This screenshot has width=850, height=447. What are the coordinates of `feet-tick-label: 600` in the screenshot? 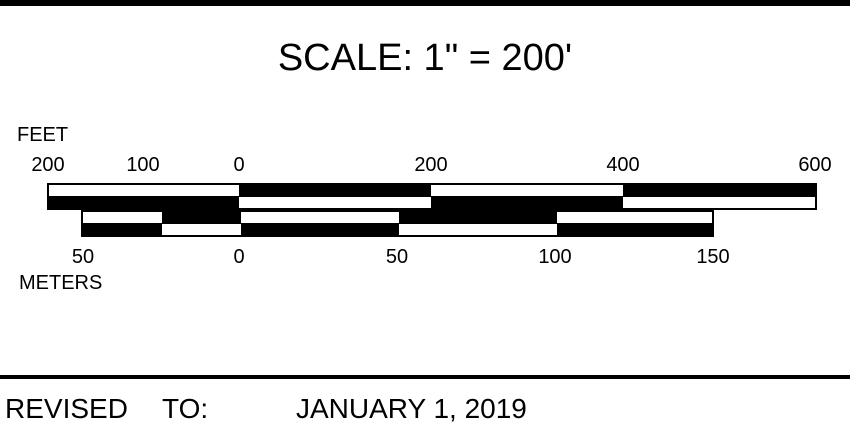 It's located at (815, 165).